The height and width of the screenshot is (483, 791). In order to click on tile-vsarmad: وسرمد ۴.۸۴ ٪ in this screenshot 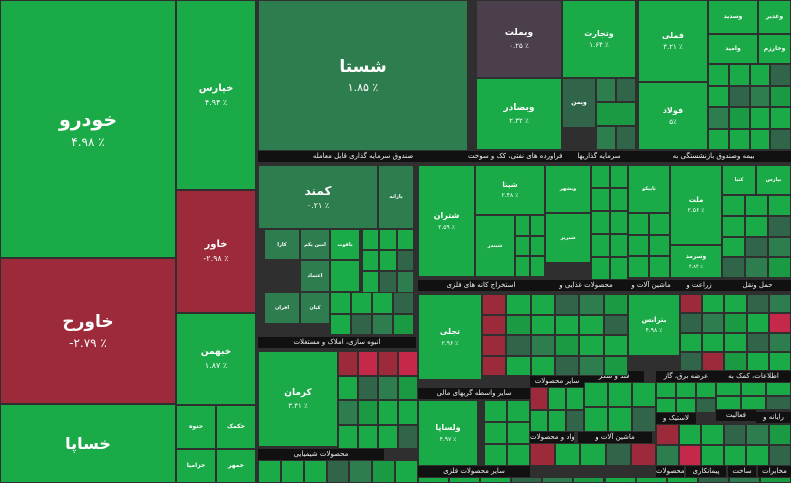, I will do `click(696, 261)`.